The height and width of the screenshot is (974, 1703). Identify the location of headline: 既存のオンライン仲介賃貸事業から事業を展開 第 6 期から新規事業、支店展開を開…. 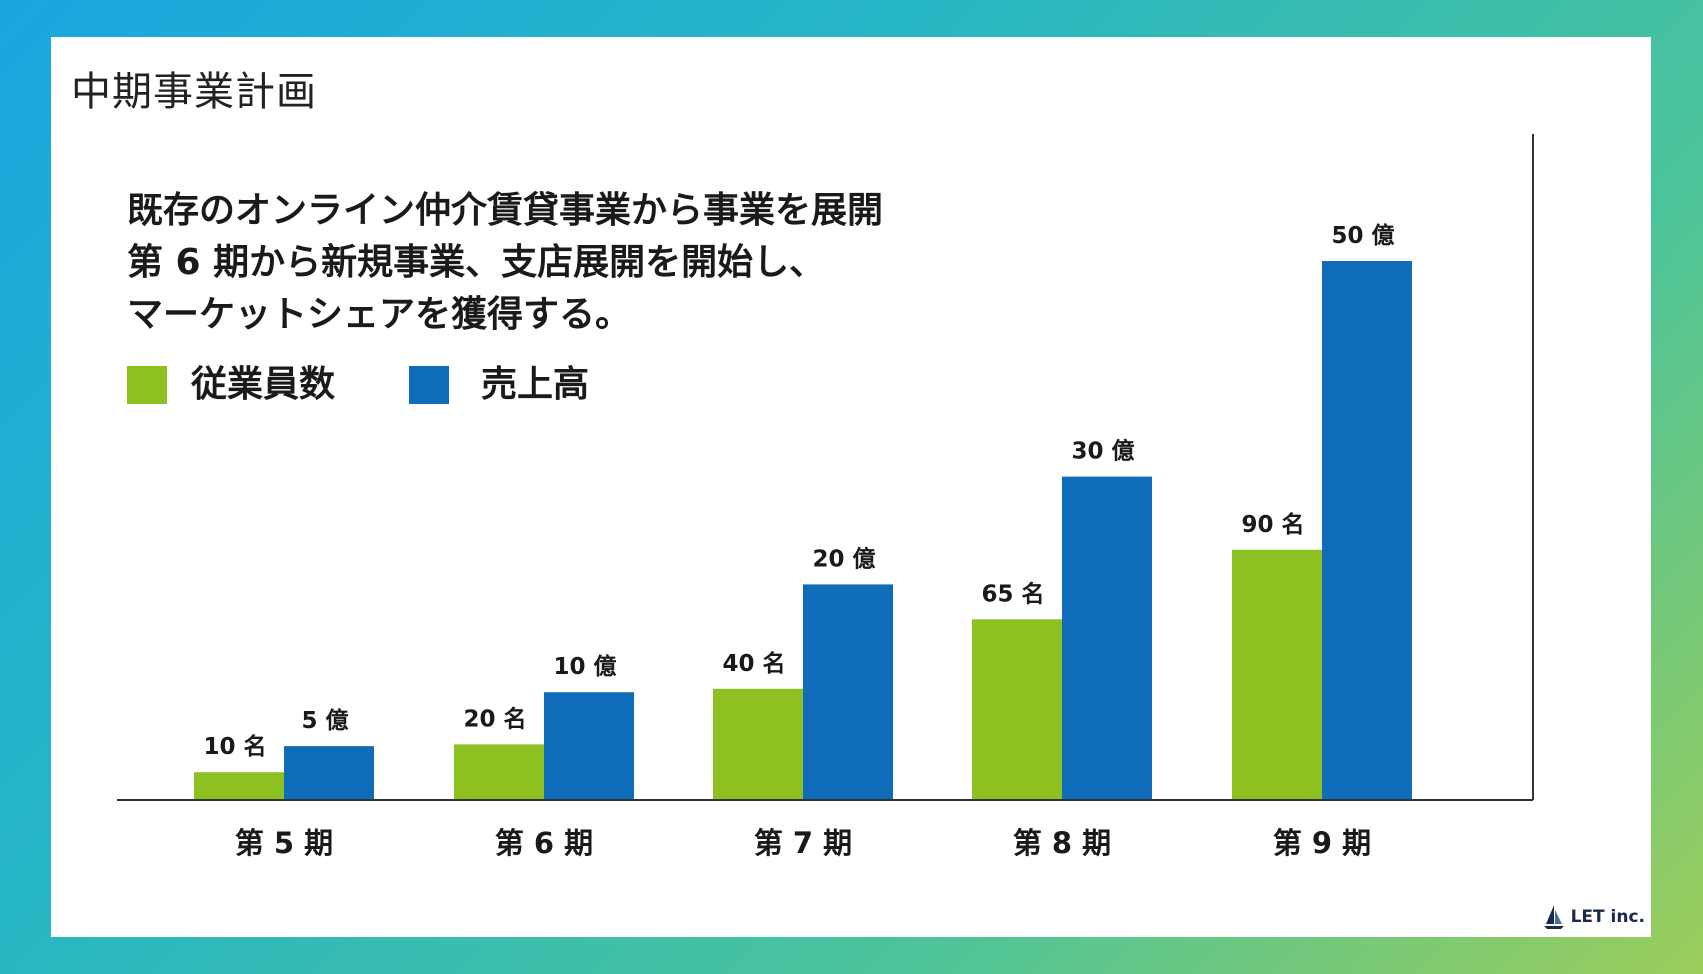
(577, 263).